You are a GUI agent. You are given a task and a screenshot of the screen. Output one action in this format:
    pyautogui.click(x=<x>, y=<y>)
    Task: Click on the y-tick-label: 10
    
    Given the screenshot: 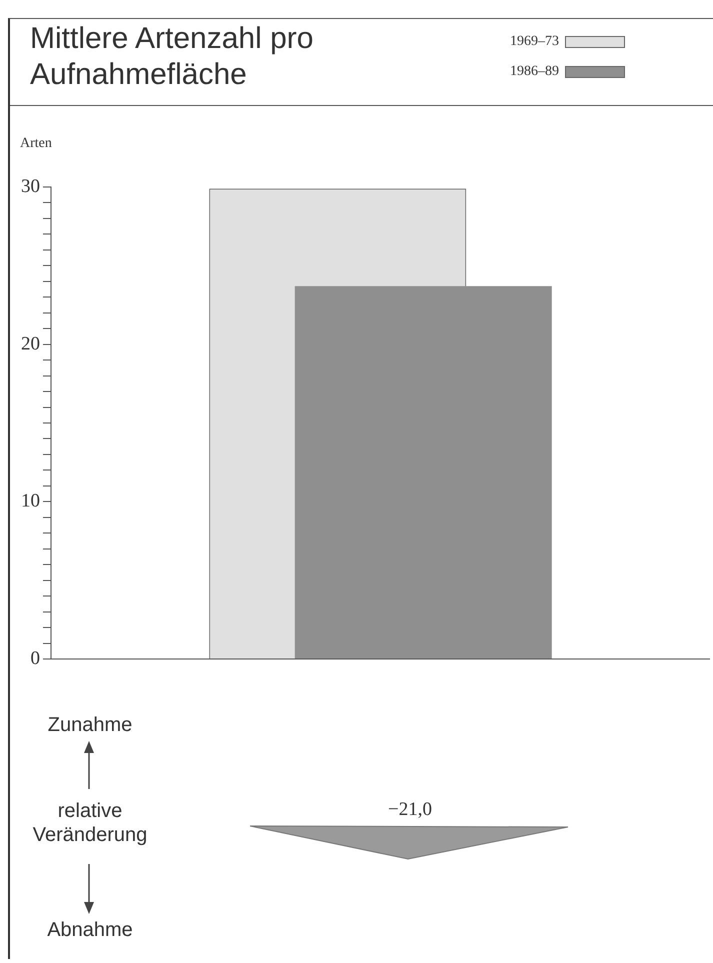 What is the action you would take?
    pyautogui.click(x=30, y=501)
    